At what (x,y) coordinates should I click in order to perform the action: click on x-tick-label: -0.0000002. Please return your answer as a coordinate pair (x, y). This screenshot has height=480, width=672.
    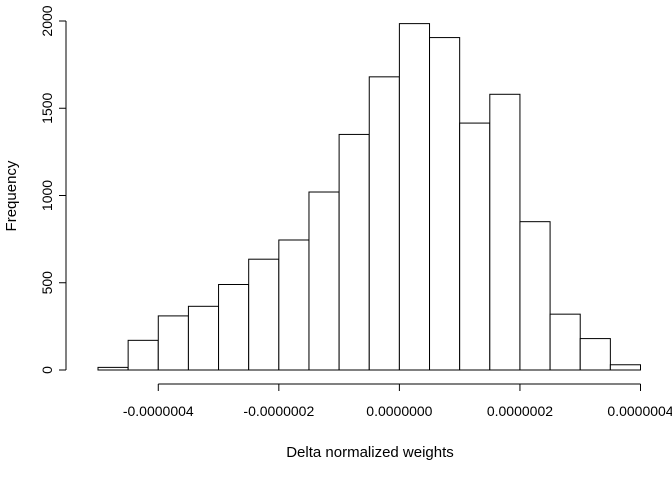
    Looking at the image, I should click on (278, 411).